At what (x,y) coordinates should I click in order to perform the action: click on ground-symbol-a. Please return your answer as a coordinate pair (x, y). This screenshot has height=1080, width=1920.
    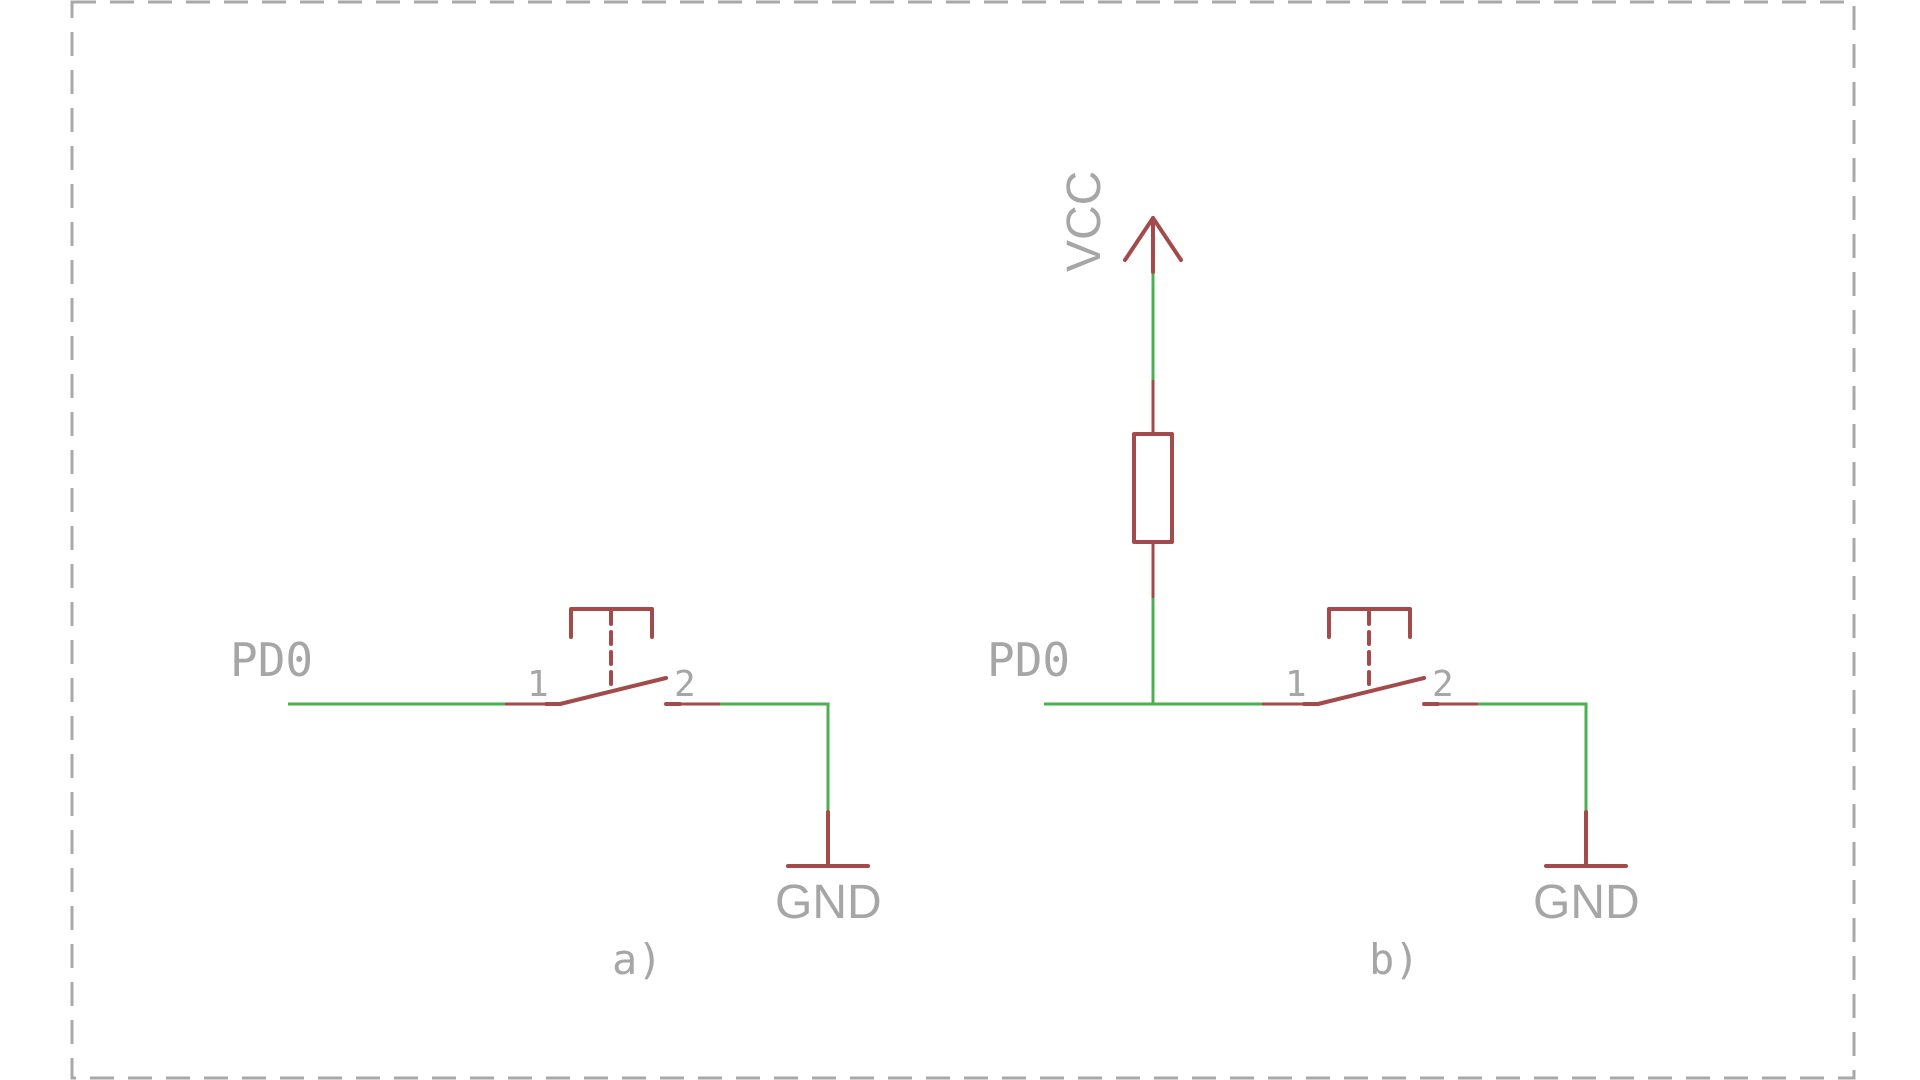
    Looking at the image, I should click on (828, 839).